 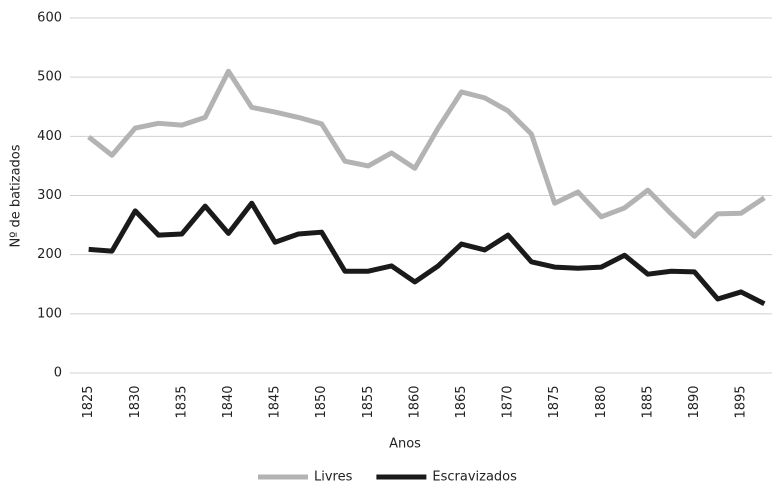 What do you see at coordinates (88, 401) in the screenshot?
I see `x-tick-label: 1825` at bounding box center [88, 401].